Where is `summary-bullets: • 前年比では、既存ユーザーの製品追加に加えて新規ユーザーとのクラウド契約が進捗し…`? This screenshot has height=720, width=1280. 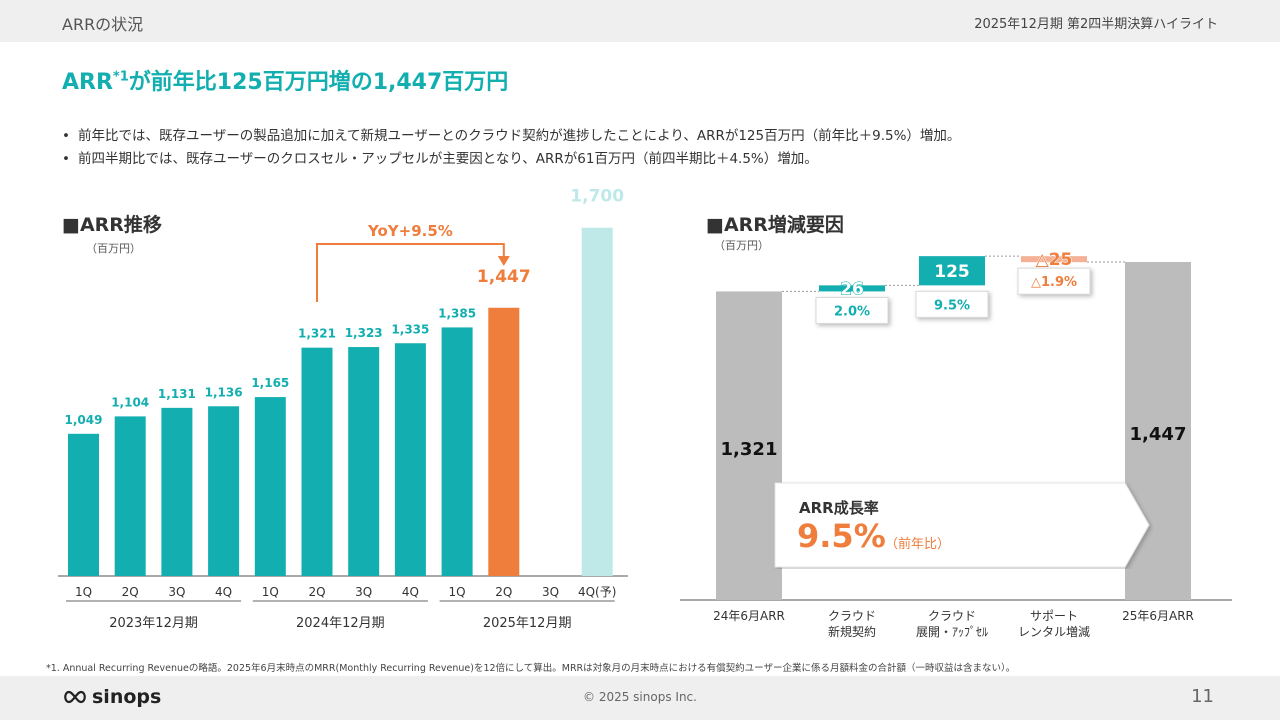
summary-bullets: • 前年比では、既存ユーザーの製品追加に加えて新規ユーザーとのクラウド契約が進捗し… is located at coordinates (652, 147).